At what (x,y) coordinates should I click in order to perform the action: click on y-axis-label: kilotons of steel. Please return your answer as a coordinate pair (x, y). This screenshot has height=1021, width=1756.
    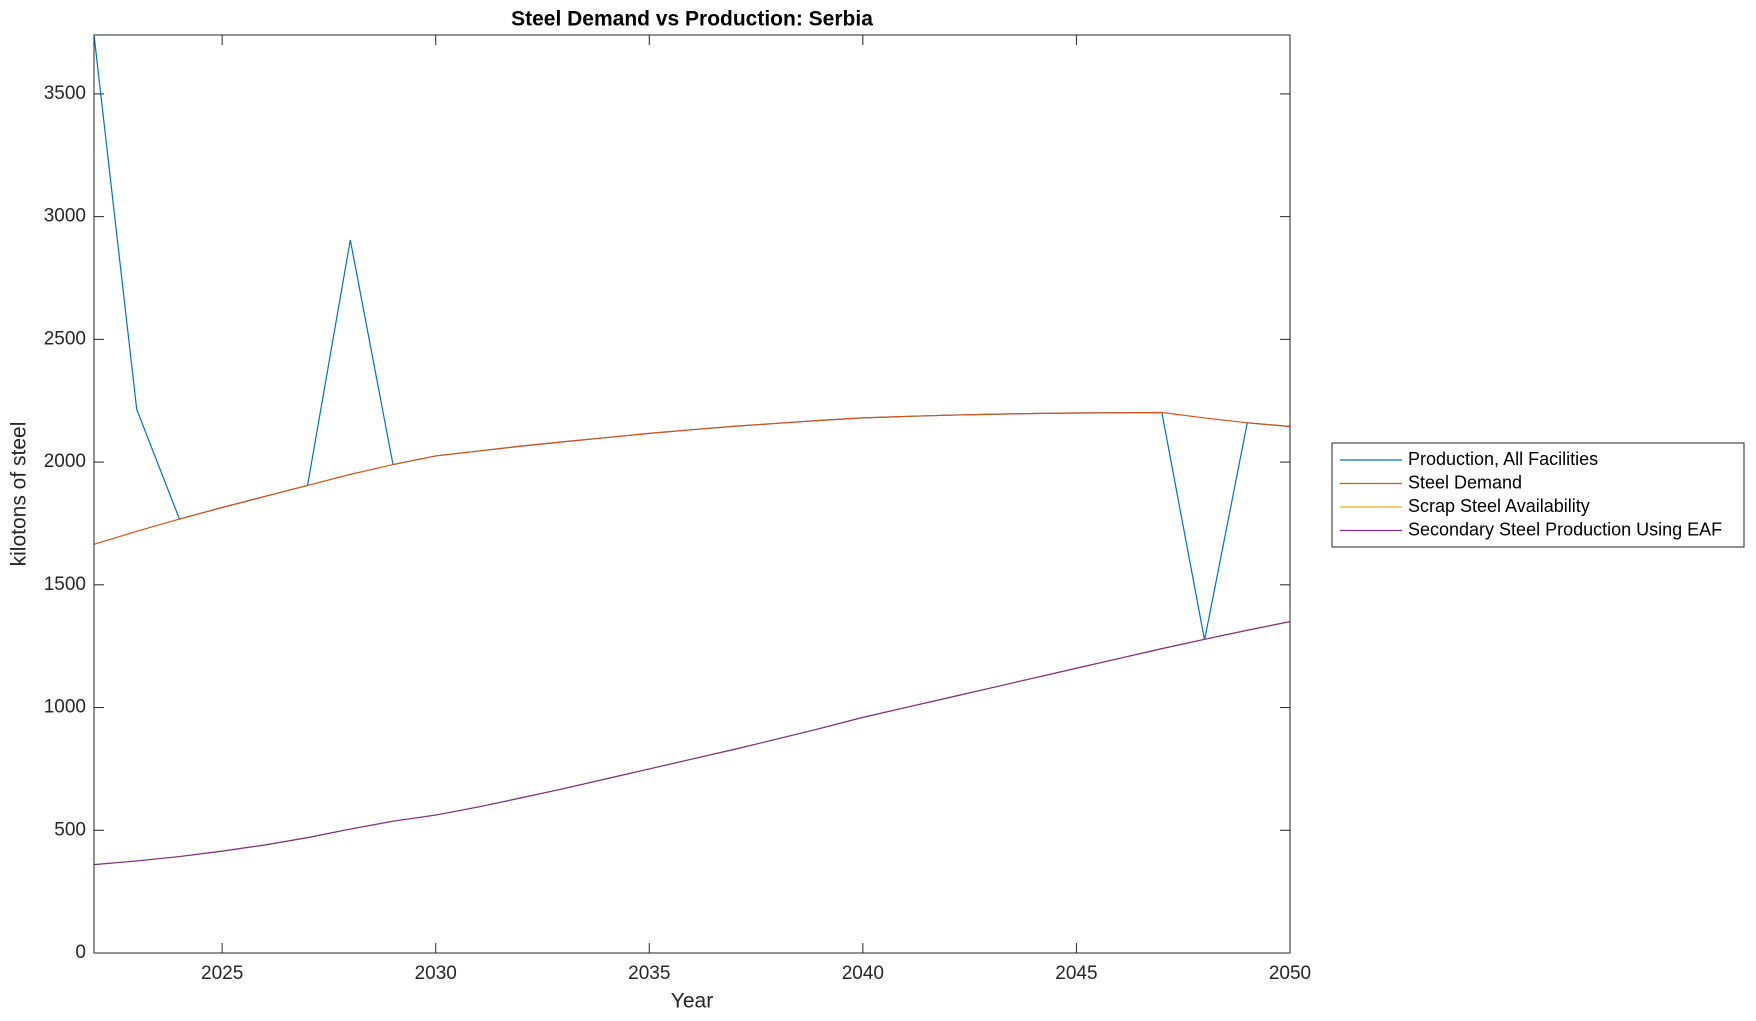
    Looking at the image, I should click on (19, 494).